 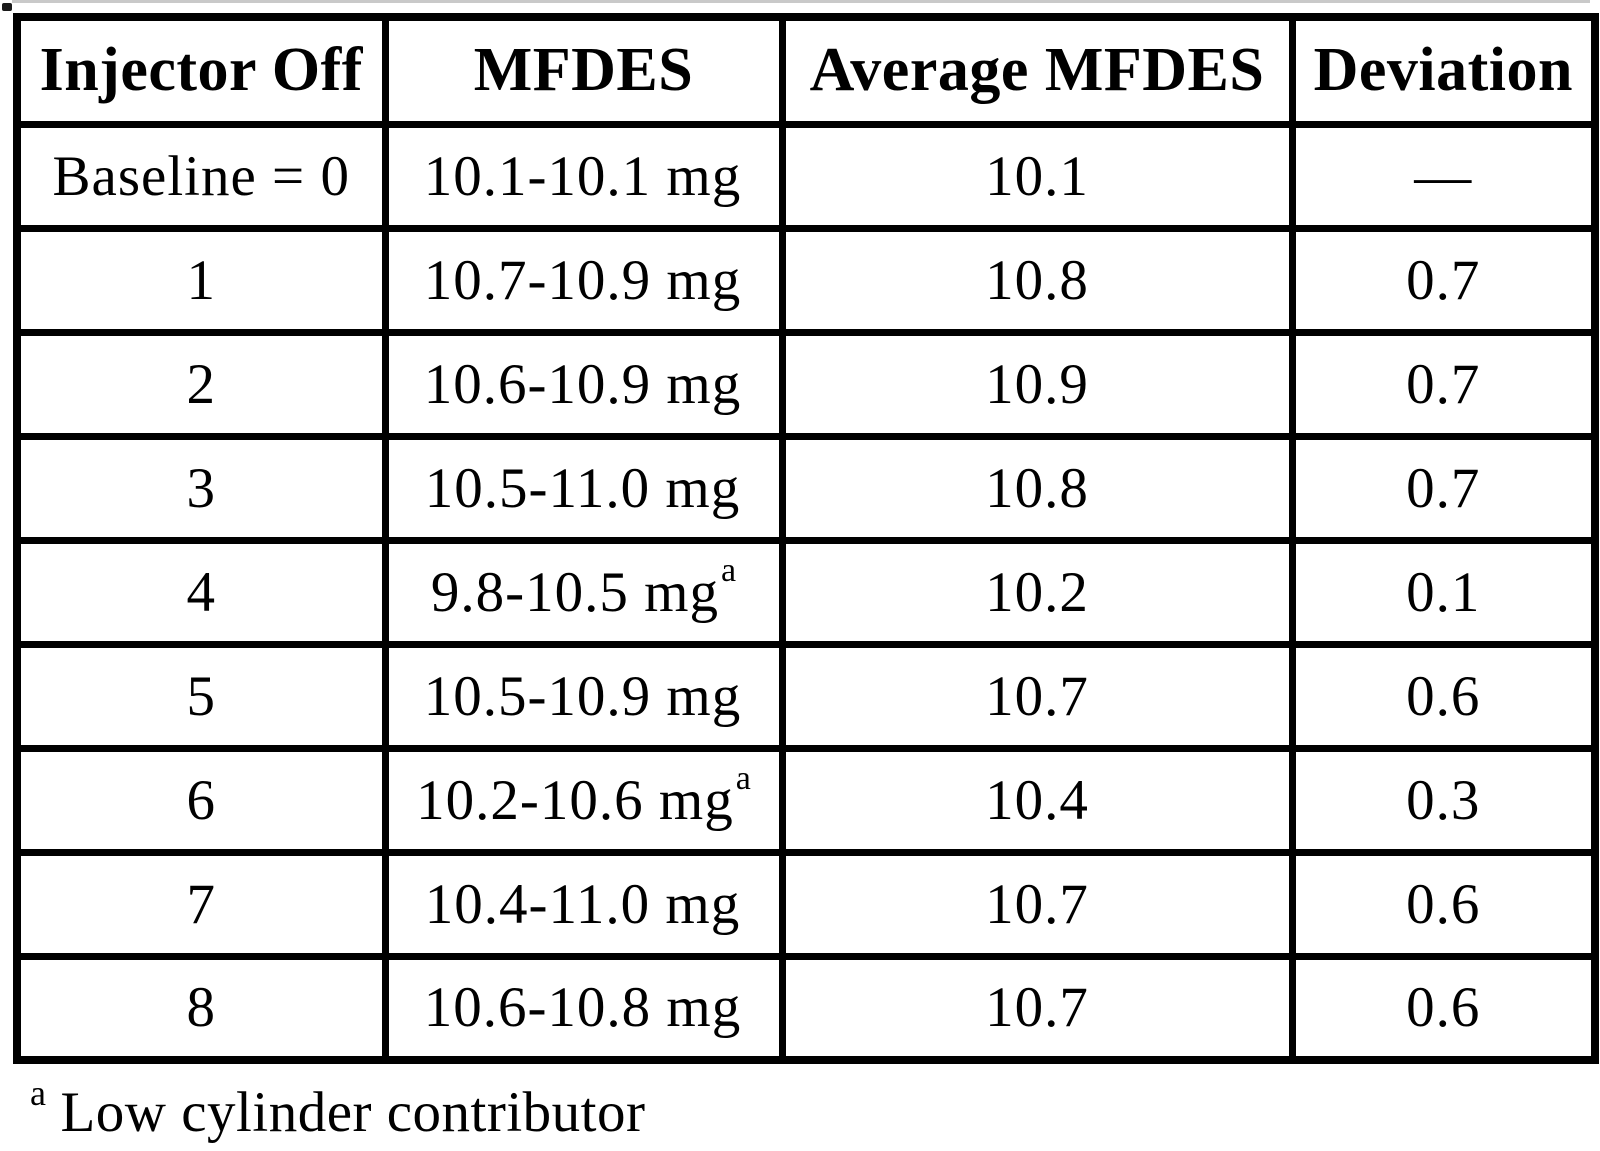 What do you see at coordinates (201, 904) in the screenshot?
I see `injector-off-cell: 7` at bounding box center [201, 904].